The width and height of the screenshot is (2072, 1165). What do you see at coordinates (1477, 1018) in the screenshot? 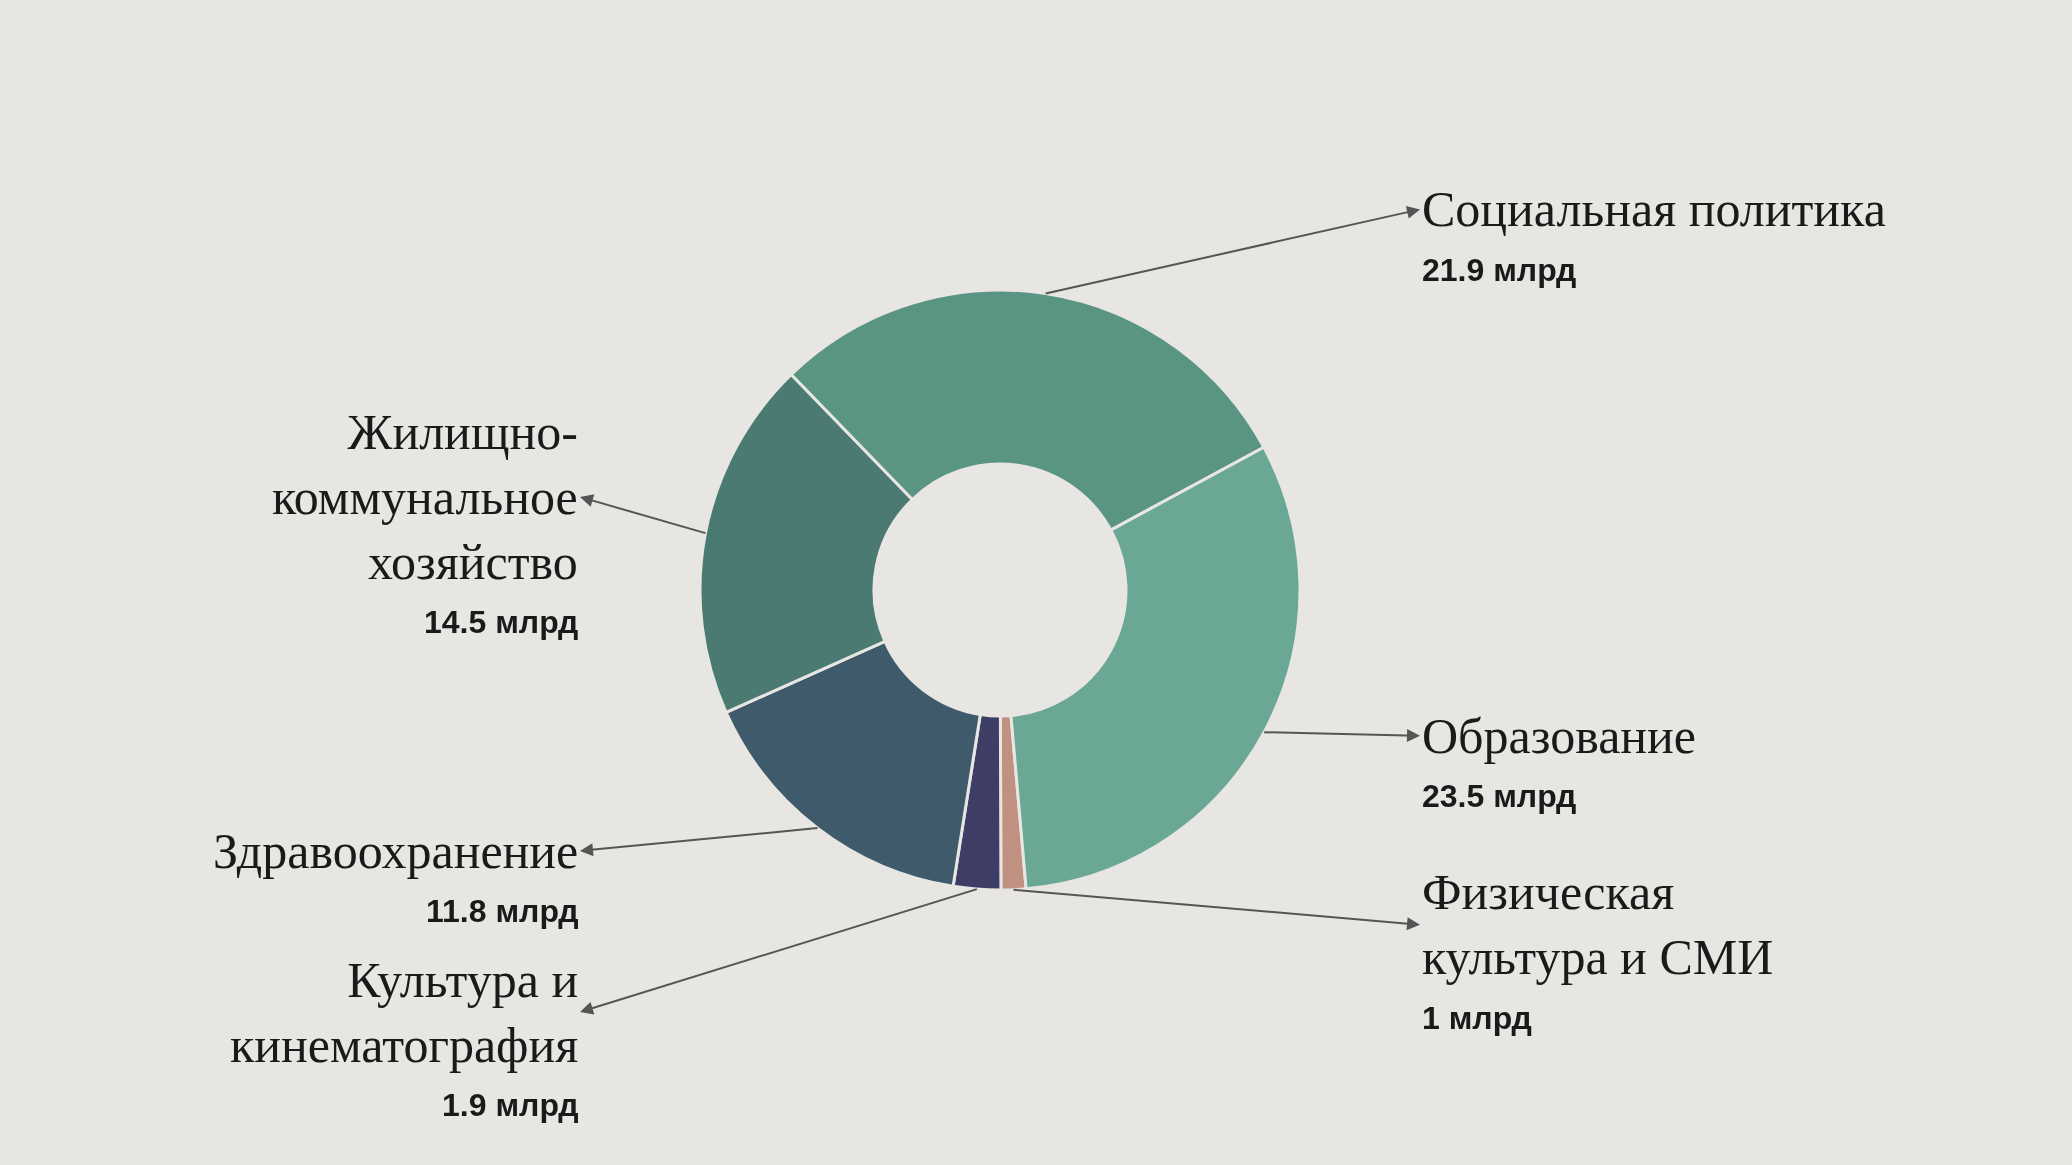
I see `data-label: 1 млрд` at bounding box center [1477, 1018].